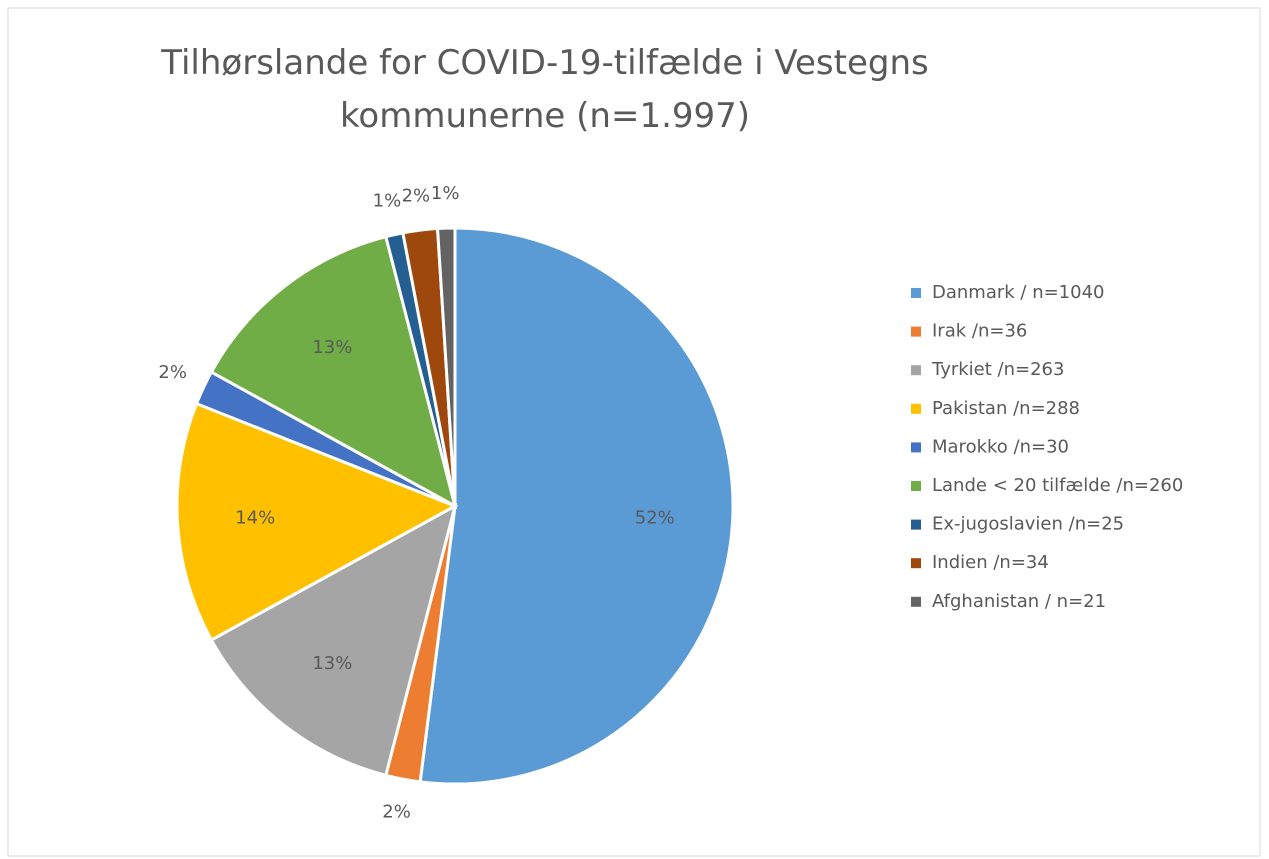  Describe the element at coordinates (255, 518) in the screenshot. I see `data-label: 14%` at that location.